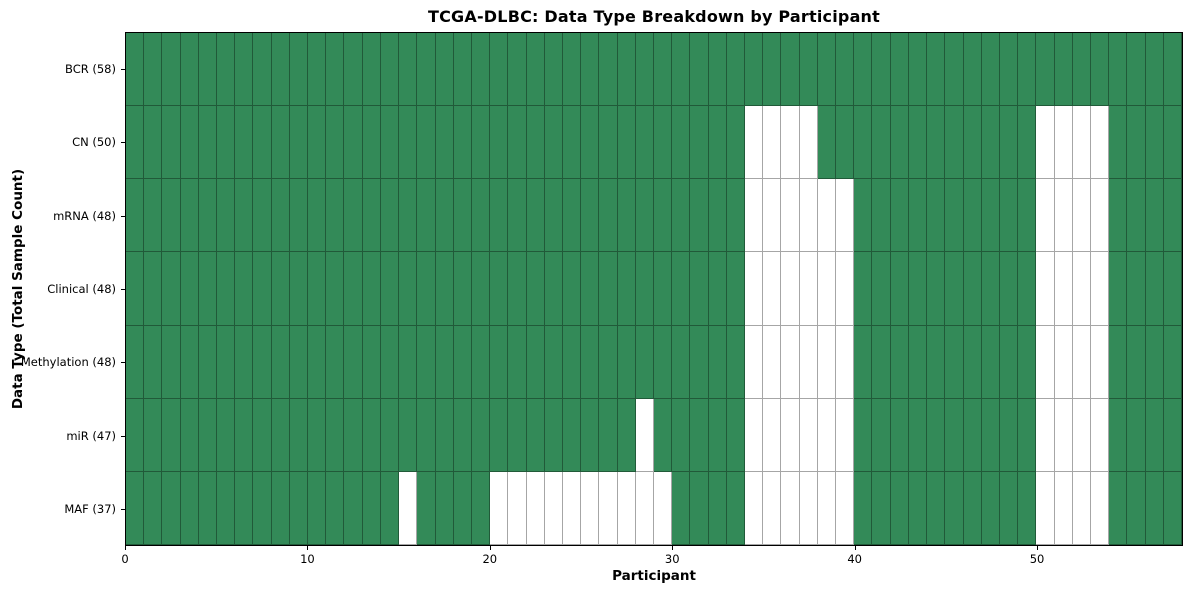 Image resolution: width=1200 pixels, height=600 pixels. I want to click on x-tick-label: 0, so click(125, 559).